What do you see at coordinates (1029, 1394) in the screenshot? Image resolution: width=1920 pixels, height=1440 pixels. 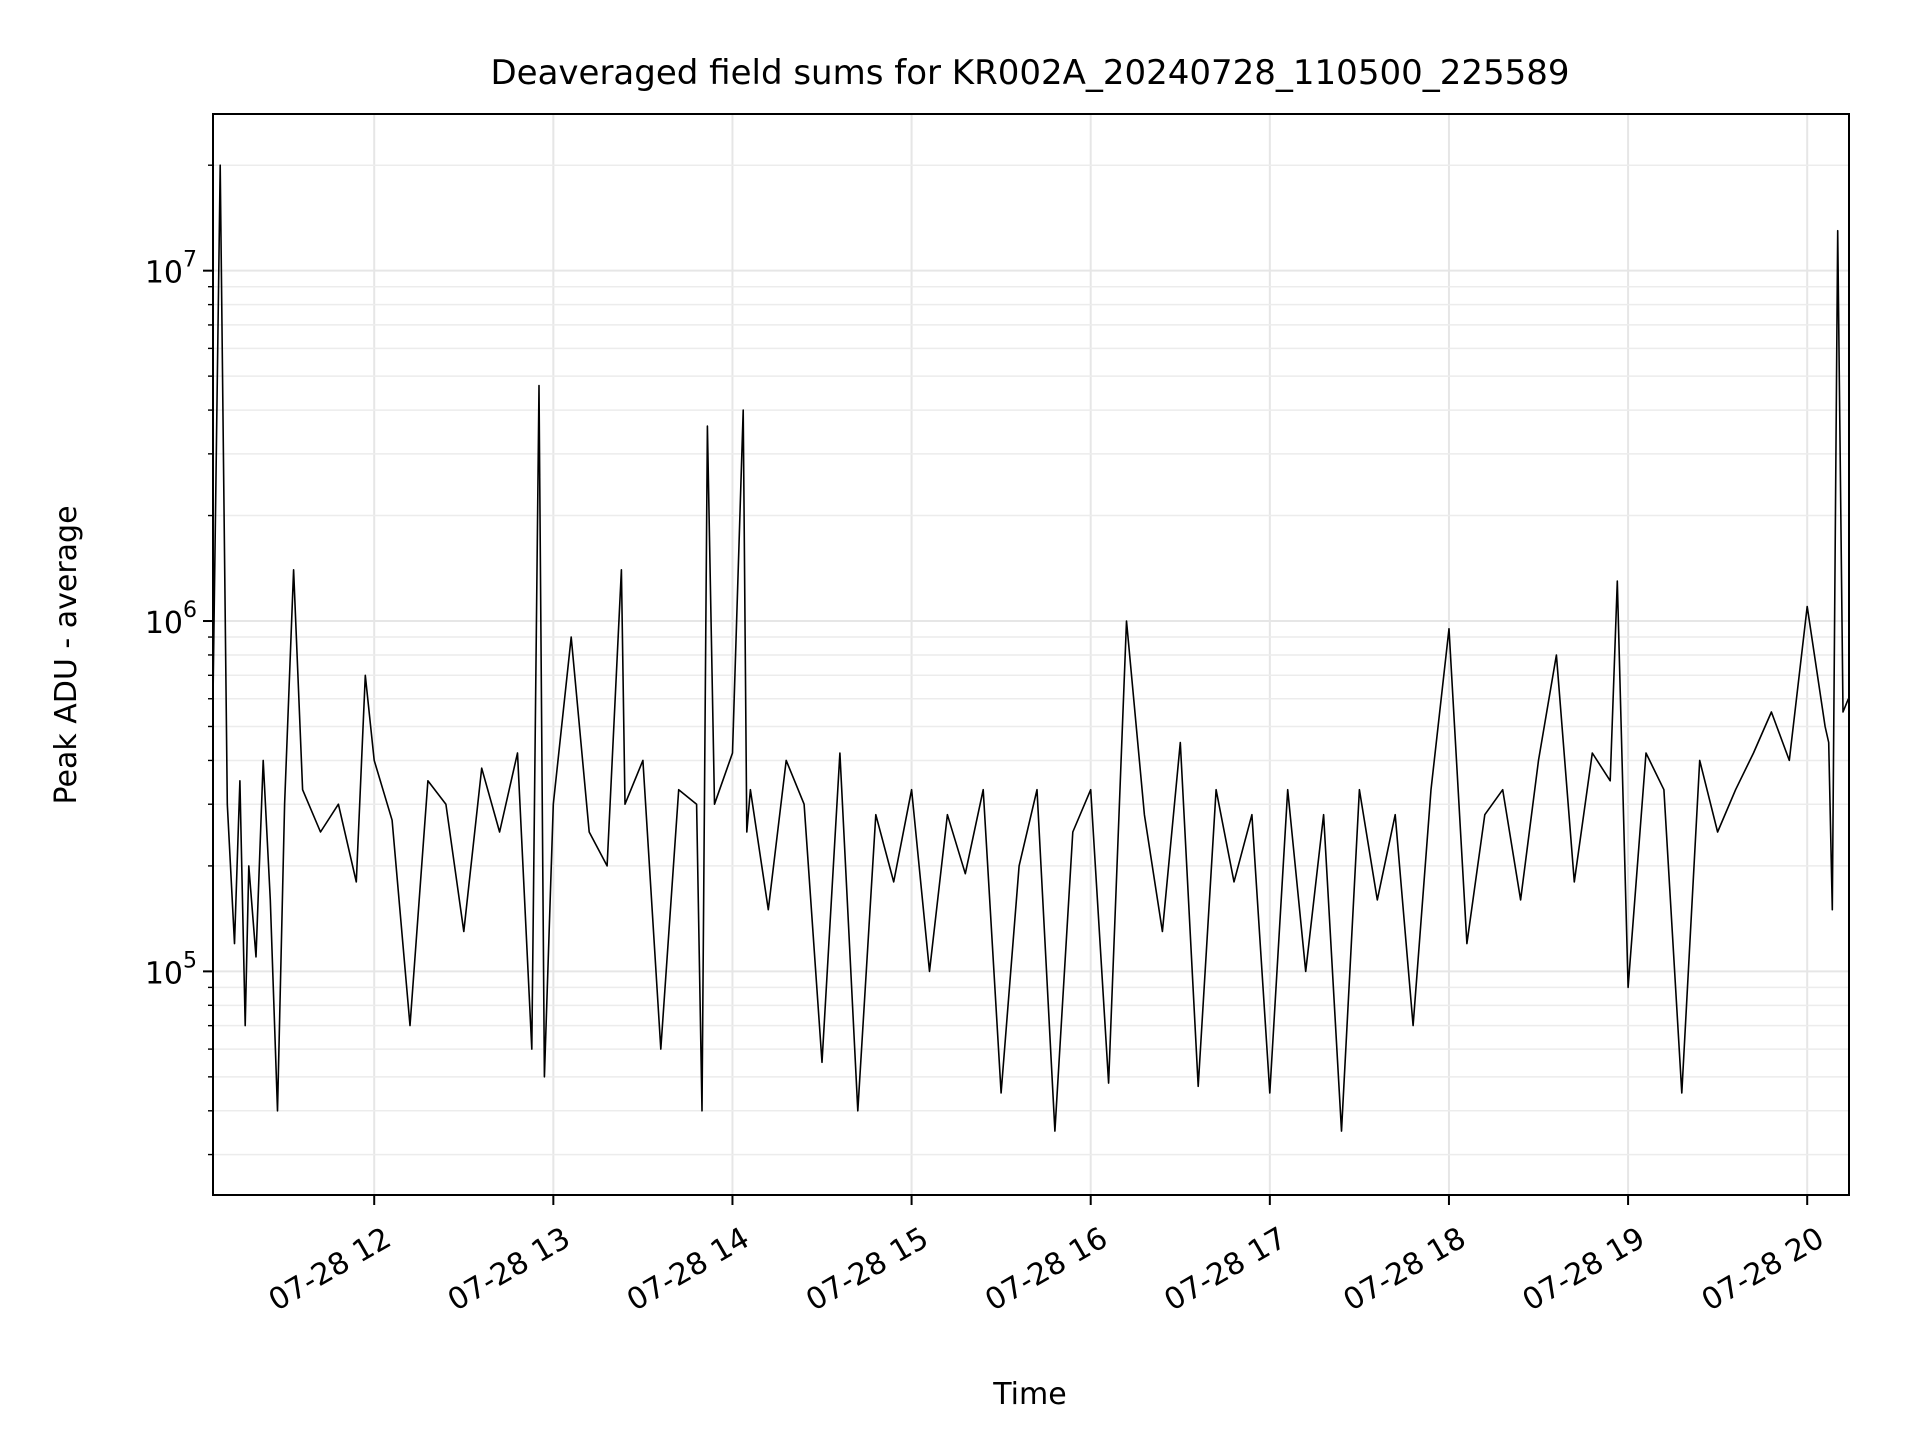 I see `x-axis-label: Time` at bounding box center [1029, 1394].